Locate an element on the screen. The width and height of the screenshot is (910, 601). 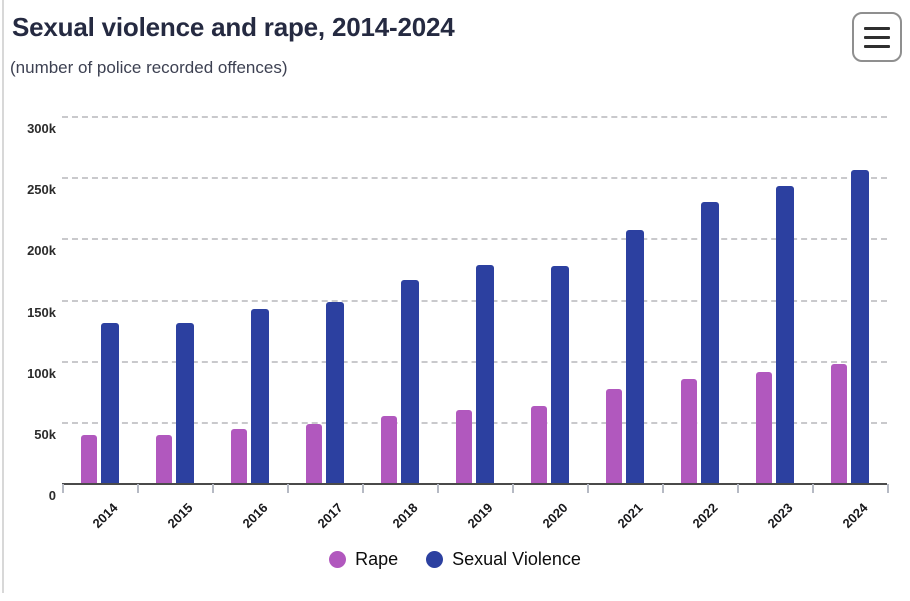
bar-group-2015 is located at coordinates (174, 299).